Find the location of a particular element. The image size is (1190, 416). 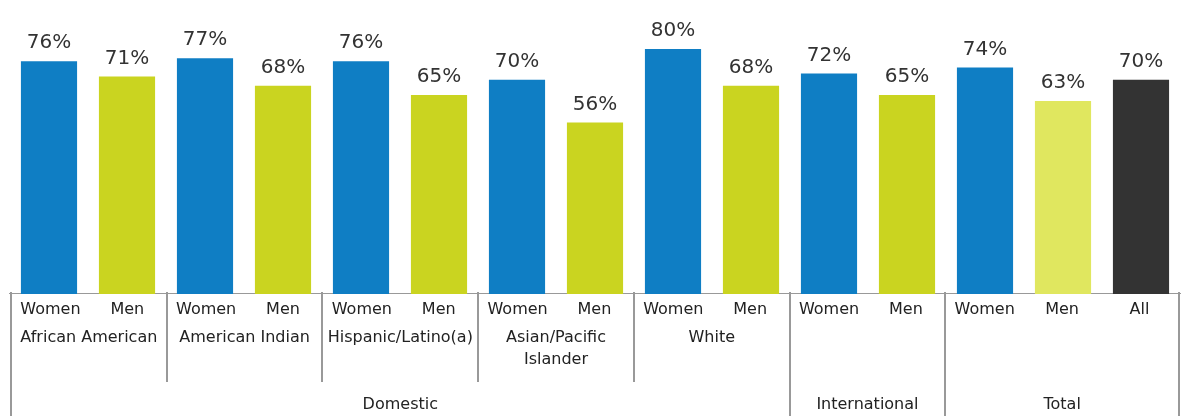

text: White is located at coordinates (711, 336).